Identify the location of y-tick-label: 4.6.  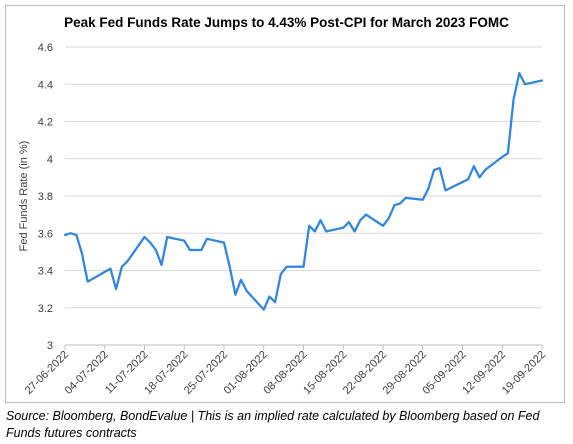
(45, 48).